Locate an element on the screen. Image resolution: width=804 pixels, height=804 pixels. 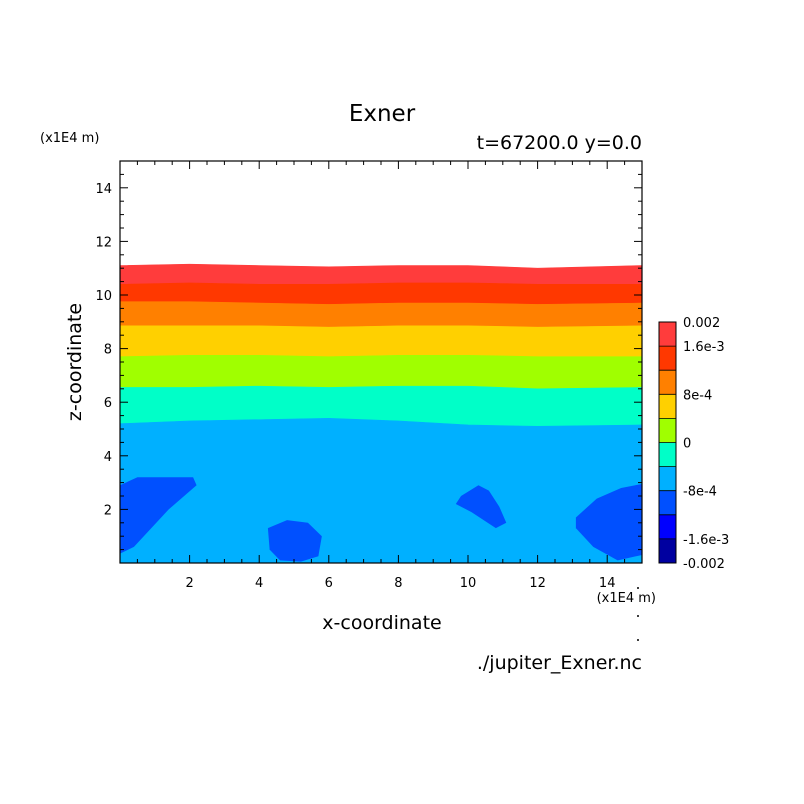
x-tick-label: 14 is located at coordinates (607, 583).